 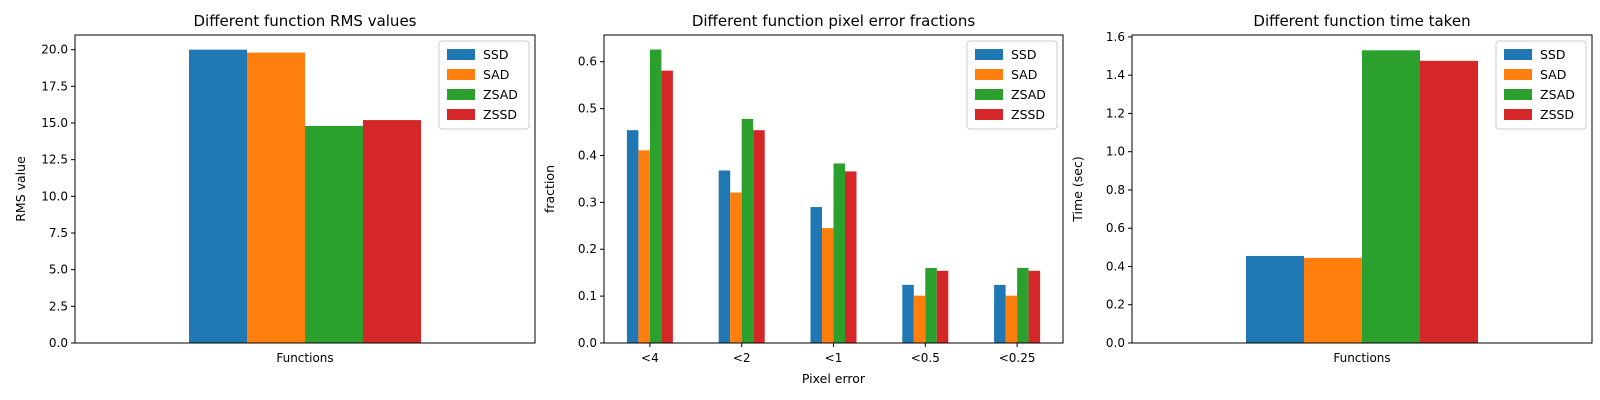 I want to click on chart-title: Different function RMS values, so click(x=305, y=21).